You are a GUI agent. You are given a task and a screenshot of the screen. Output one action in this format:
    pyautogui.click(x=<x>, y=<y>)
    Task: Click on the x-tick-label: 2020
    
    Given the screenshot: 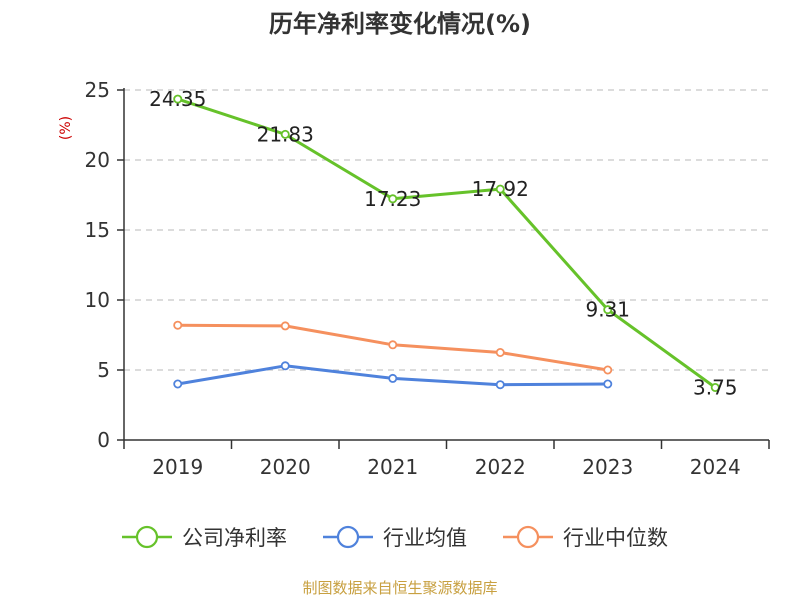 What is the action you would take?
    pyautogui.click(x=285, y=467)
    